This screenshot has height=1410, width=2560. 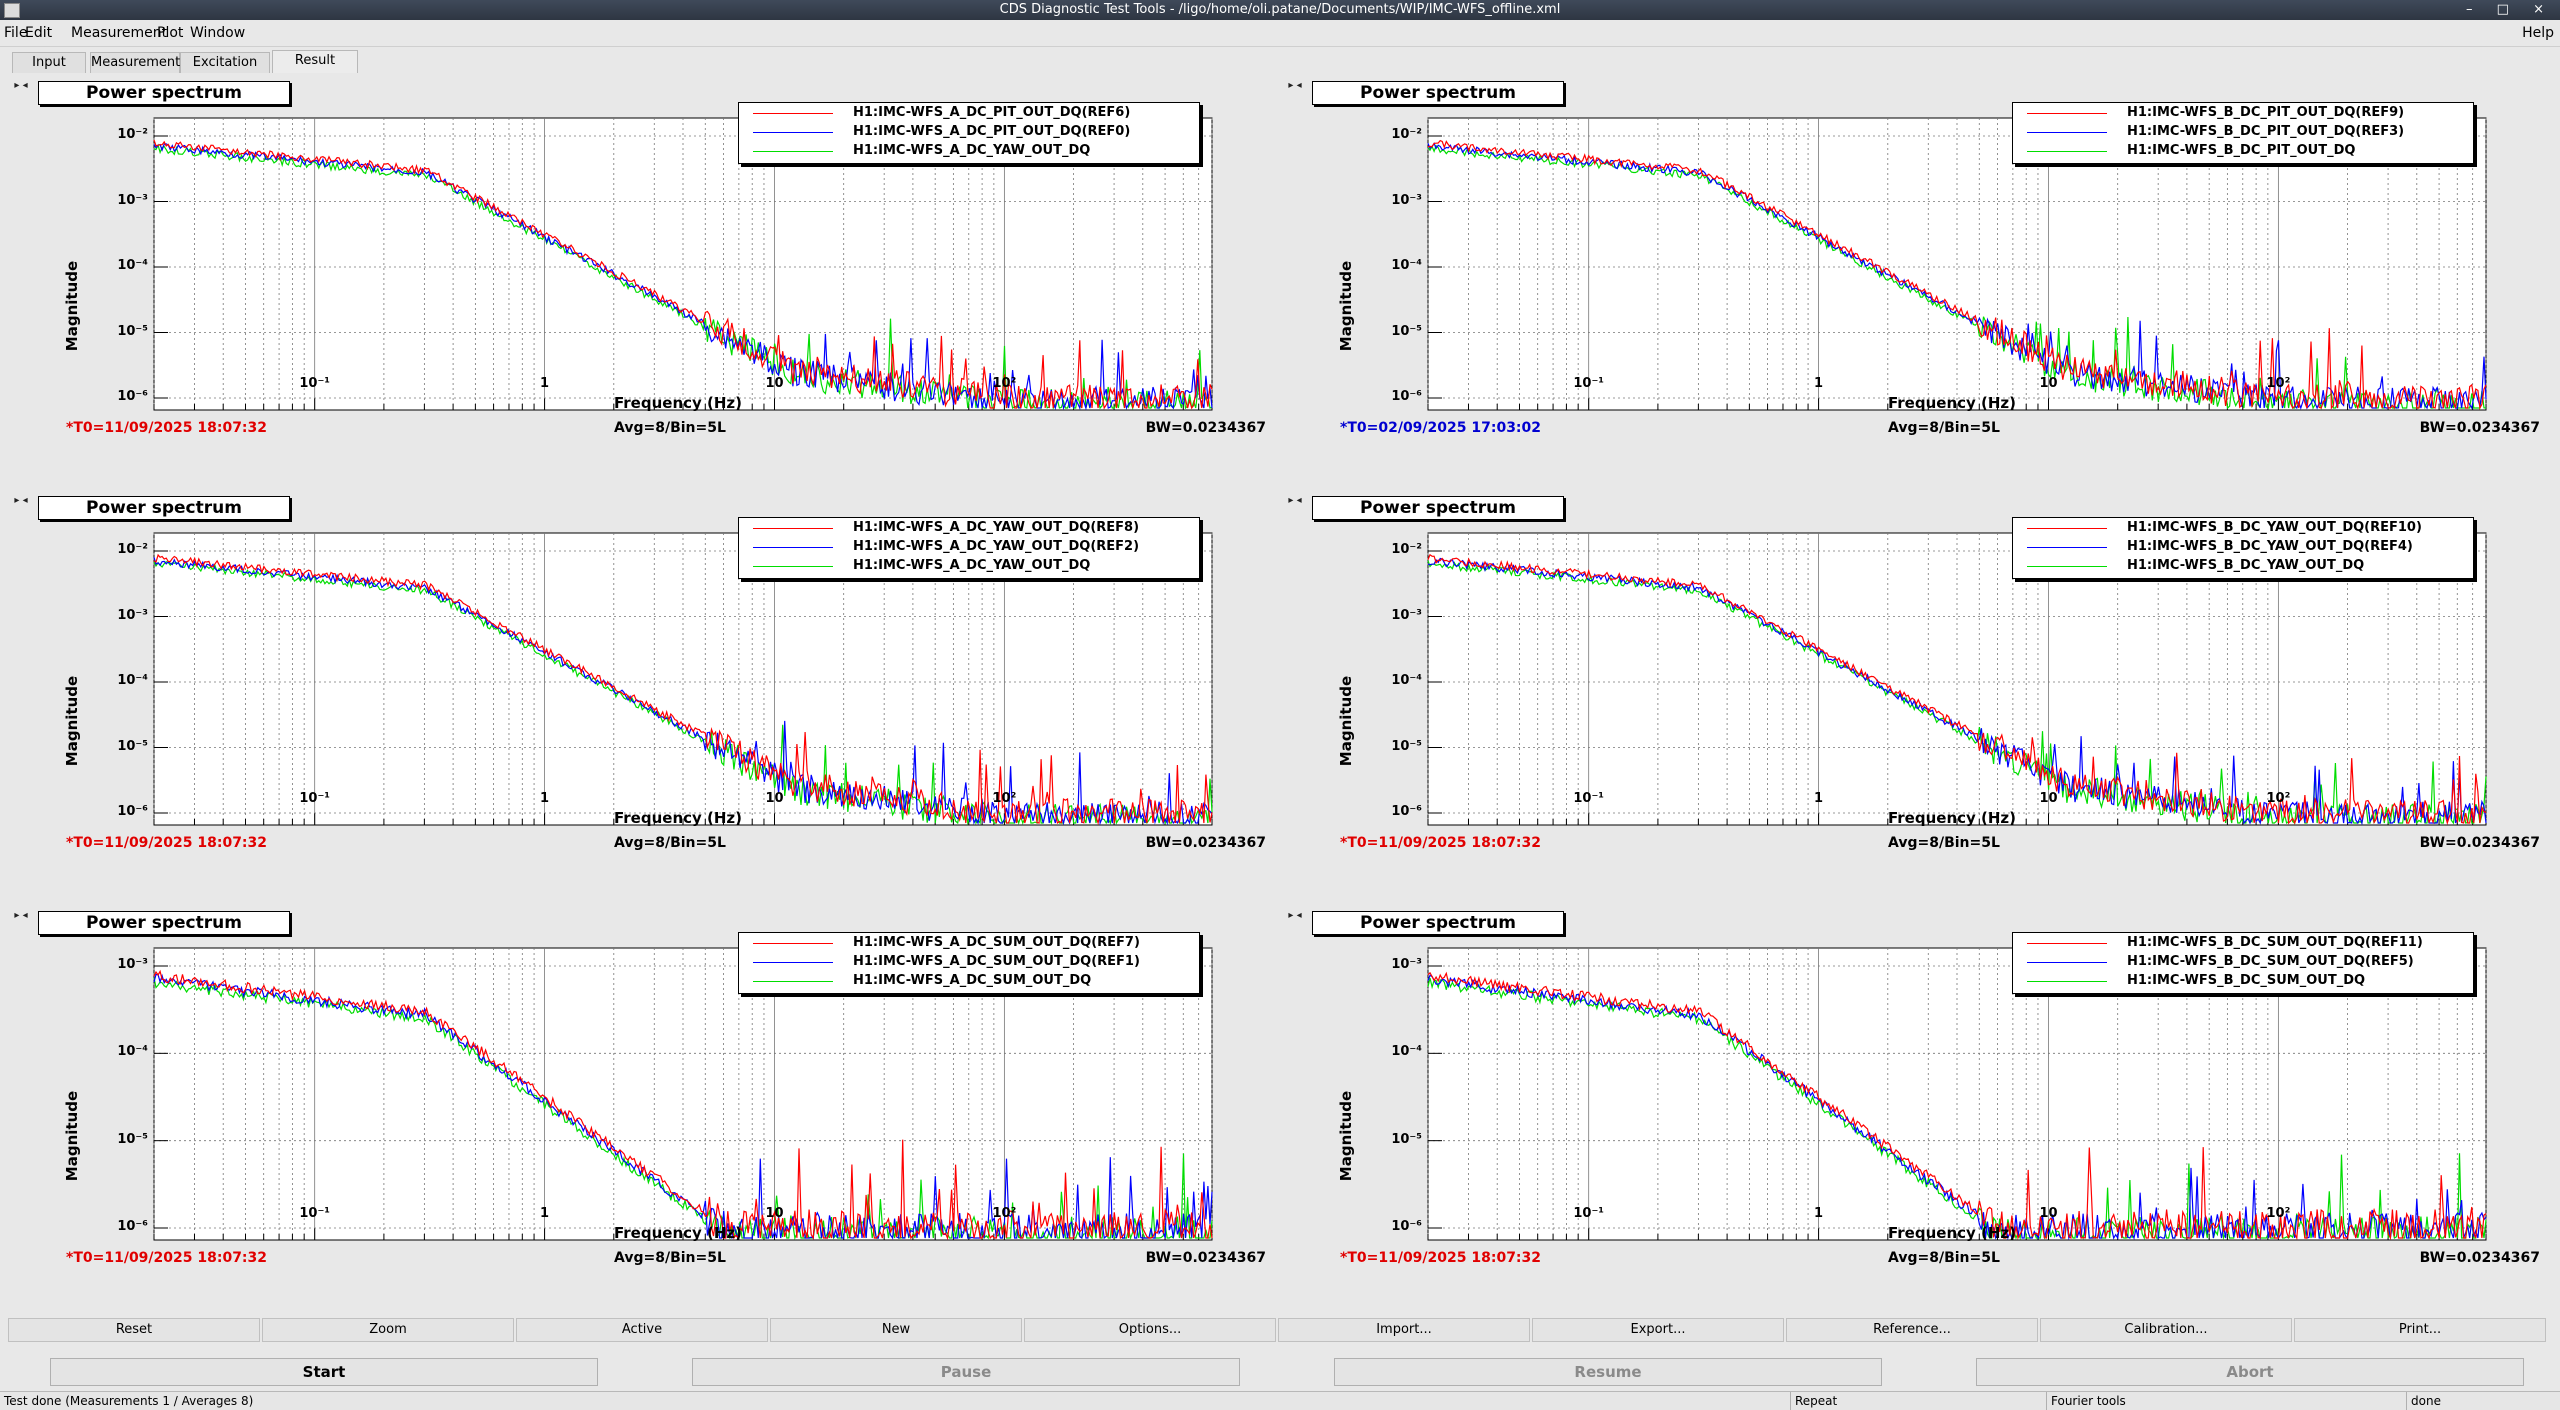 I want to click on new-button: New, so click(x=896, y=1330).